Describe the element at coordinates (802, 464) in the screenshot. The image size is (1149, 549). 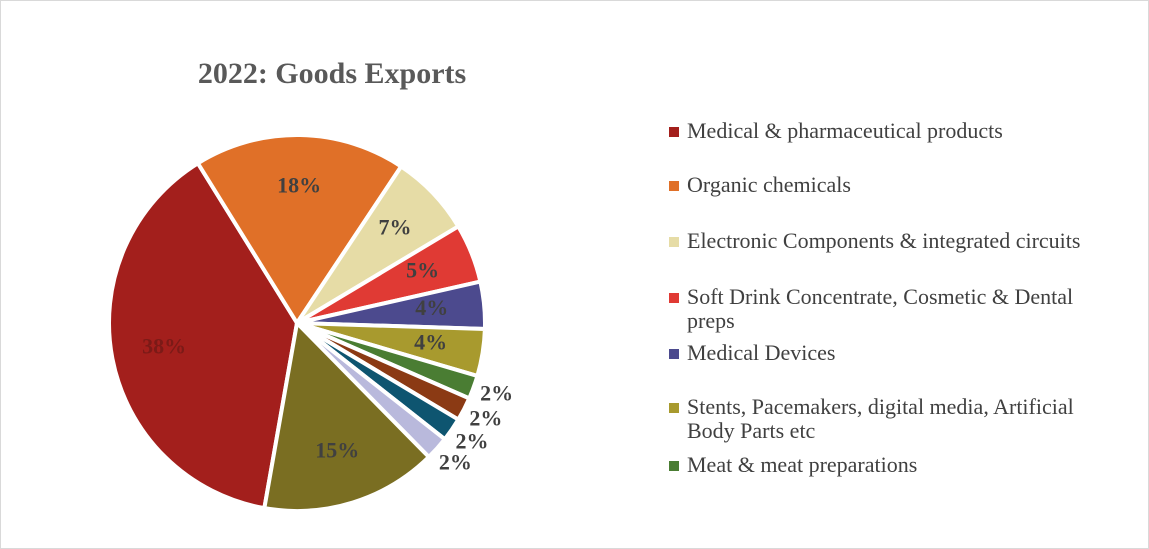
I see `legend-label: Meat & meat preparations` at that location.